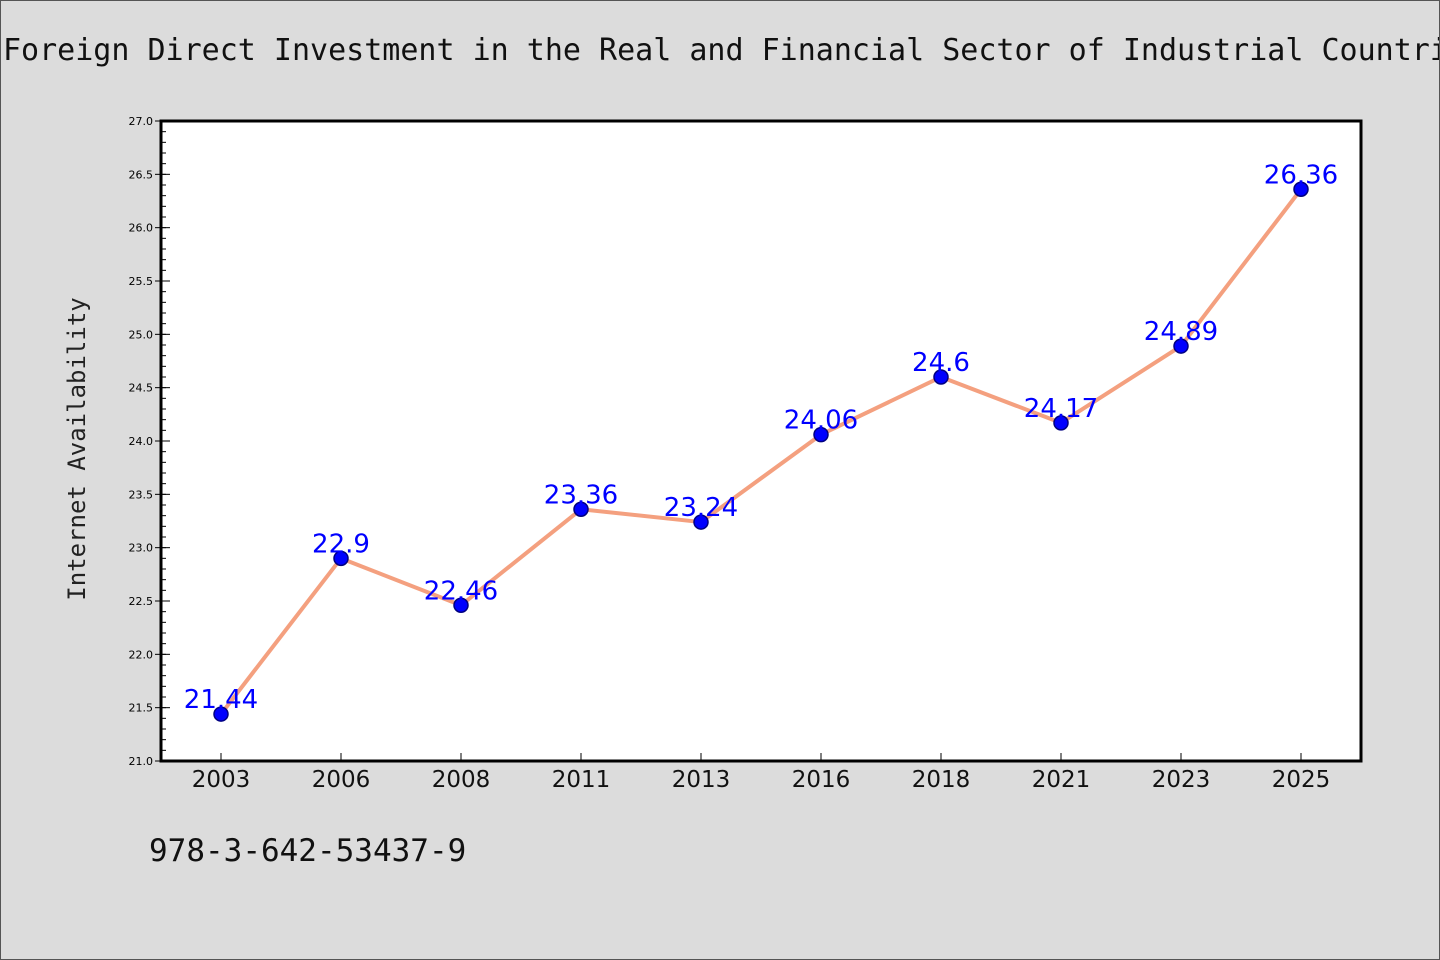 The width and height of the screenshot is (1440, 960). I want to click on data-label: 24.89, so click(1181, 332).